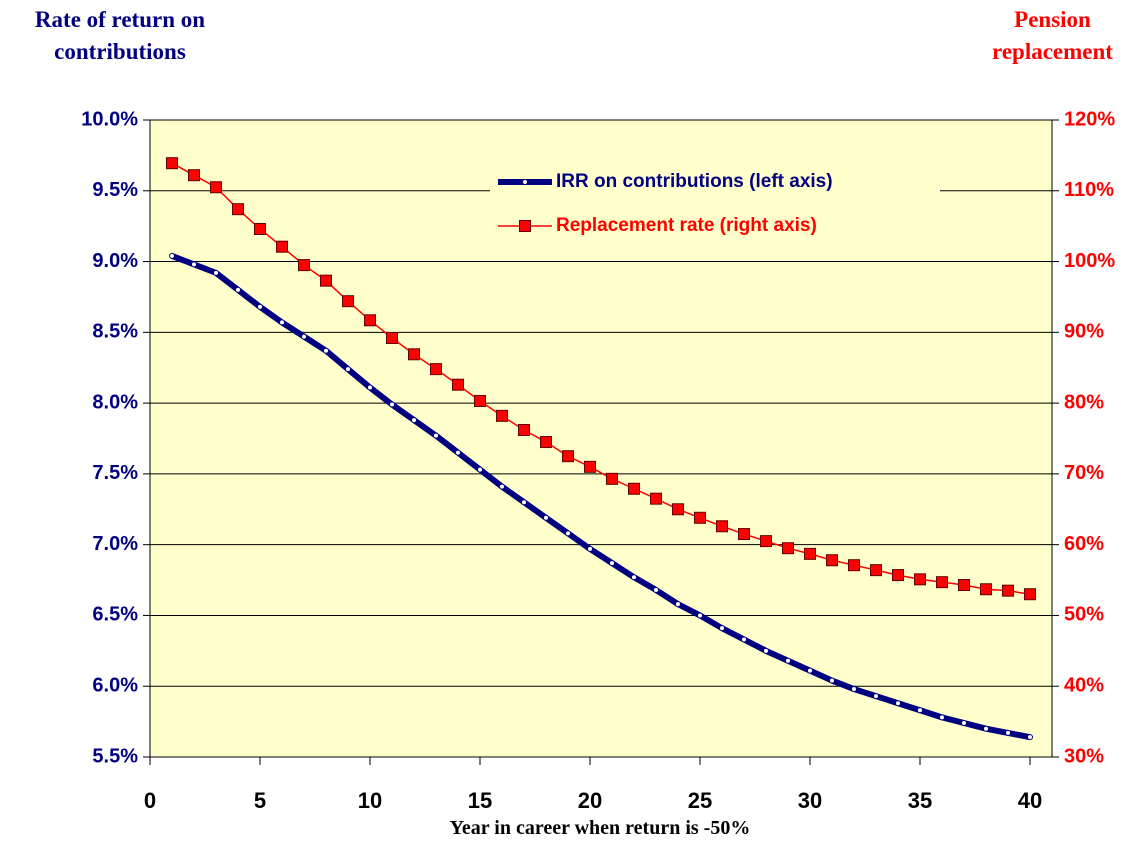  I want to click on y-tick-label: 5.5%, so click(115, 756).